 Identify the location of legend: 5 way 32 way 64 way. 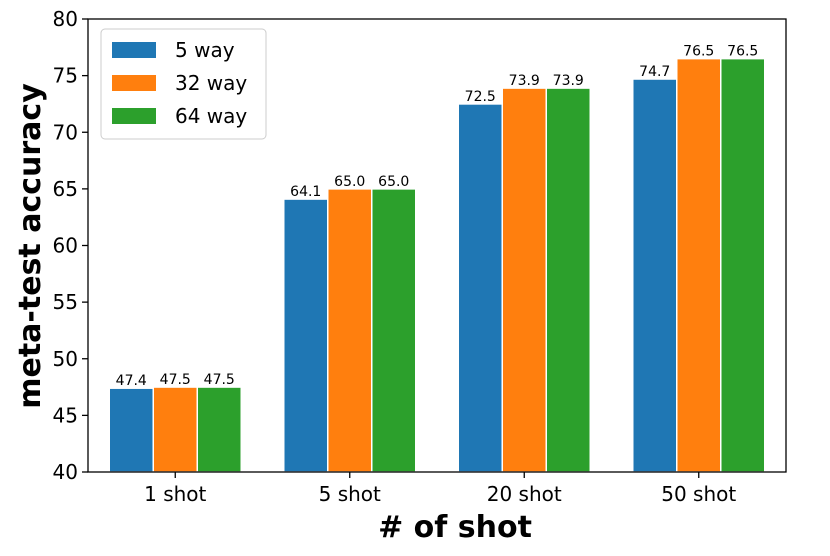
(183, 84).